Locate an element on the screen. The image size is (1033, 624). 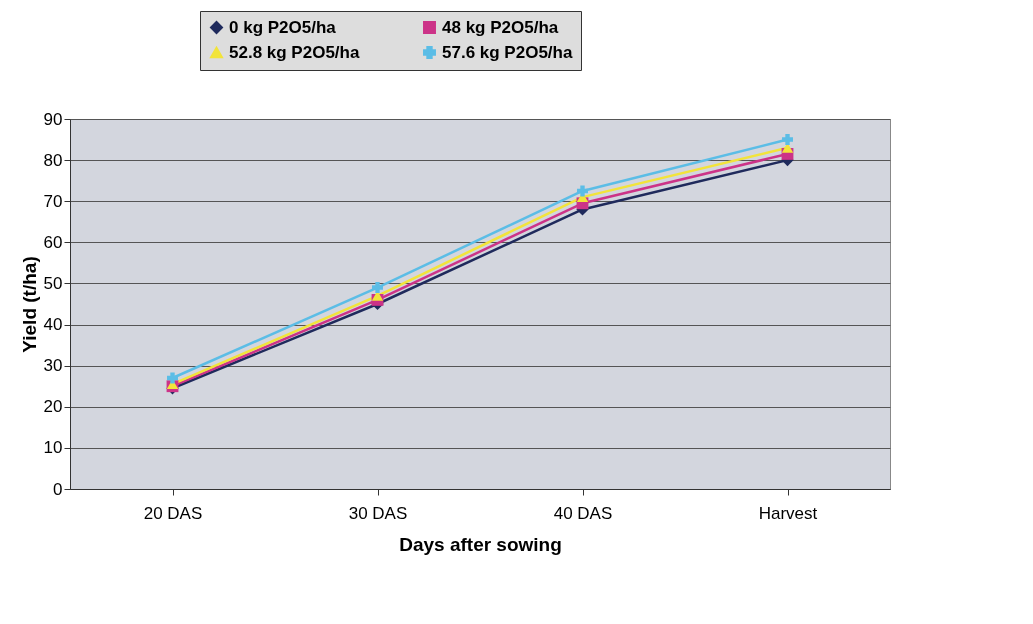
x-tick-label: Harvest is located at coordinates (788, 513).